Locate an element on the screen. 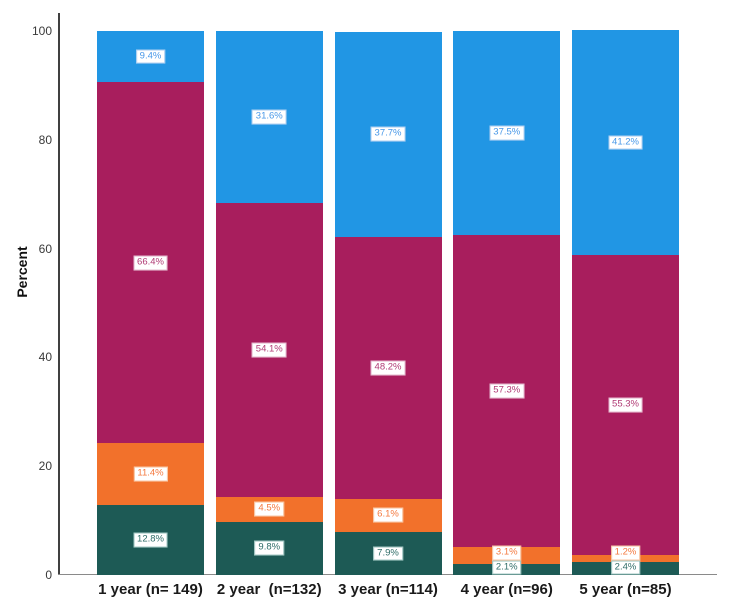  y-tick-label: 0 is located at coordinates (48, 575).